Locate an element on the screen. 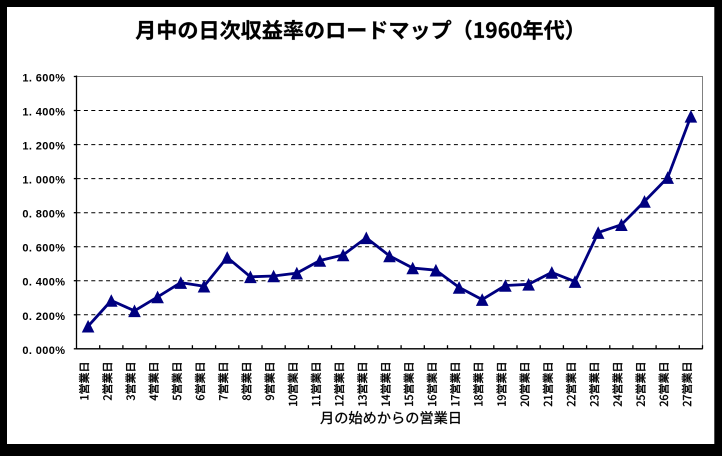 This screenshot has height=456, width=722. svg-text: 1. 200% is located at coordinates (43, 147).